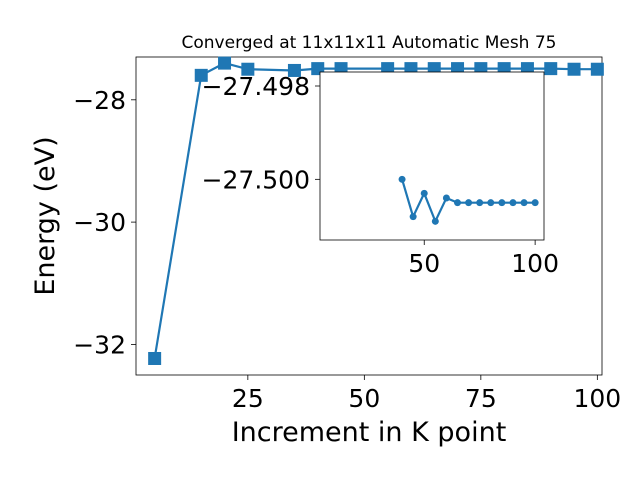 The width and height of the screenshot is (640, 480). I want to click on main-y-tick-label: −32, so click(99, 344).